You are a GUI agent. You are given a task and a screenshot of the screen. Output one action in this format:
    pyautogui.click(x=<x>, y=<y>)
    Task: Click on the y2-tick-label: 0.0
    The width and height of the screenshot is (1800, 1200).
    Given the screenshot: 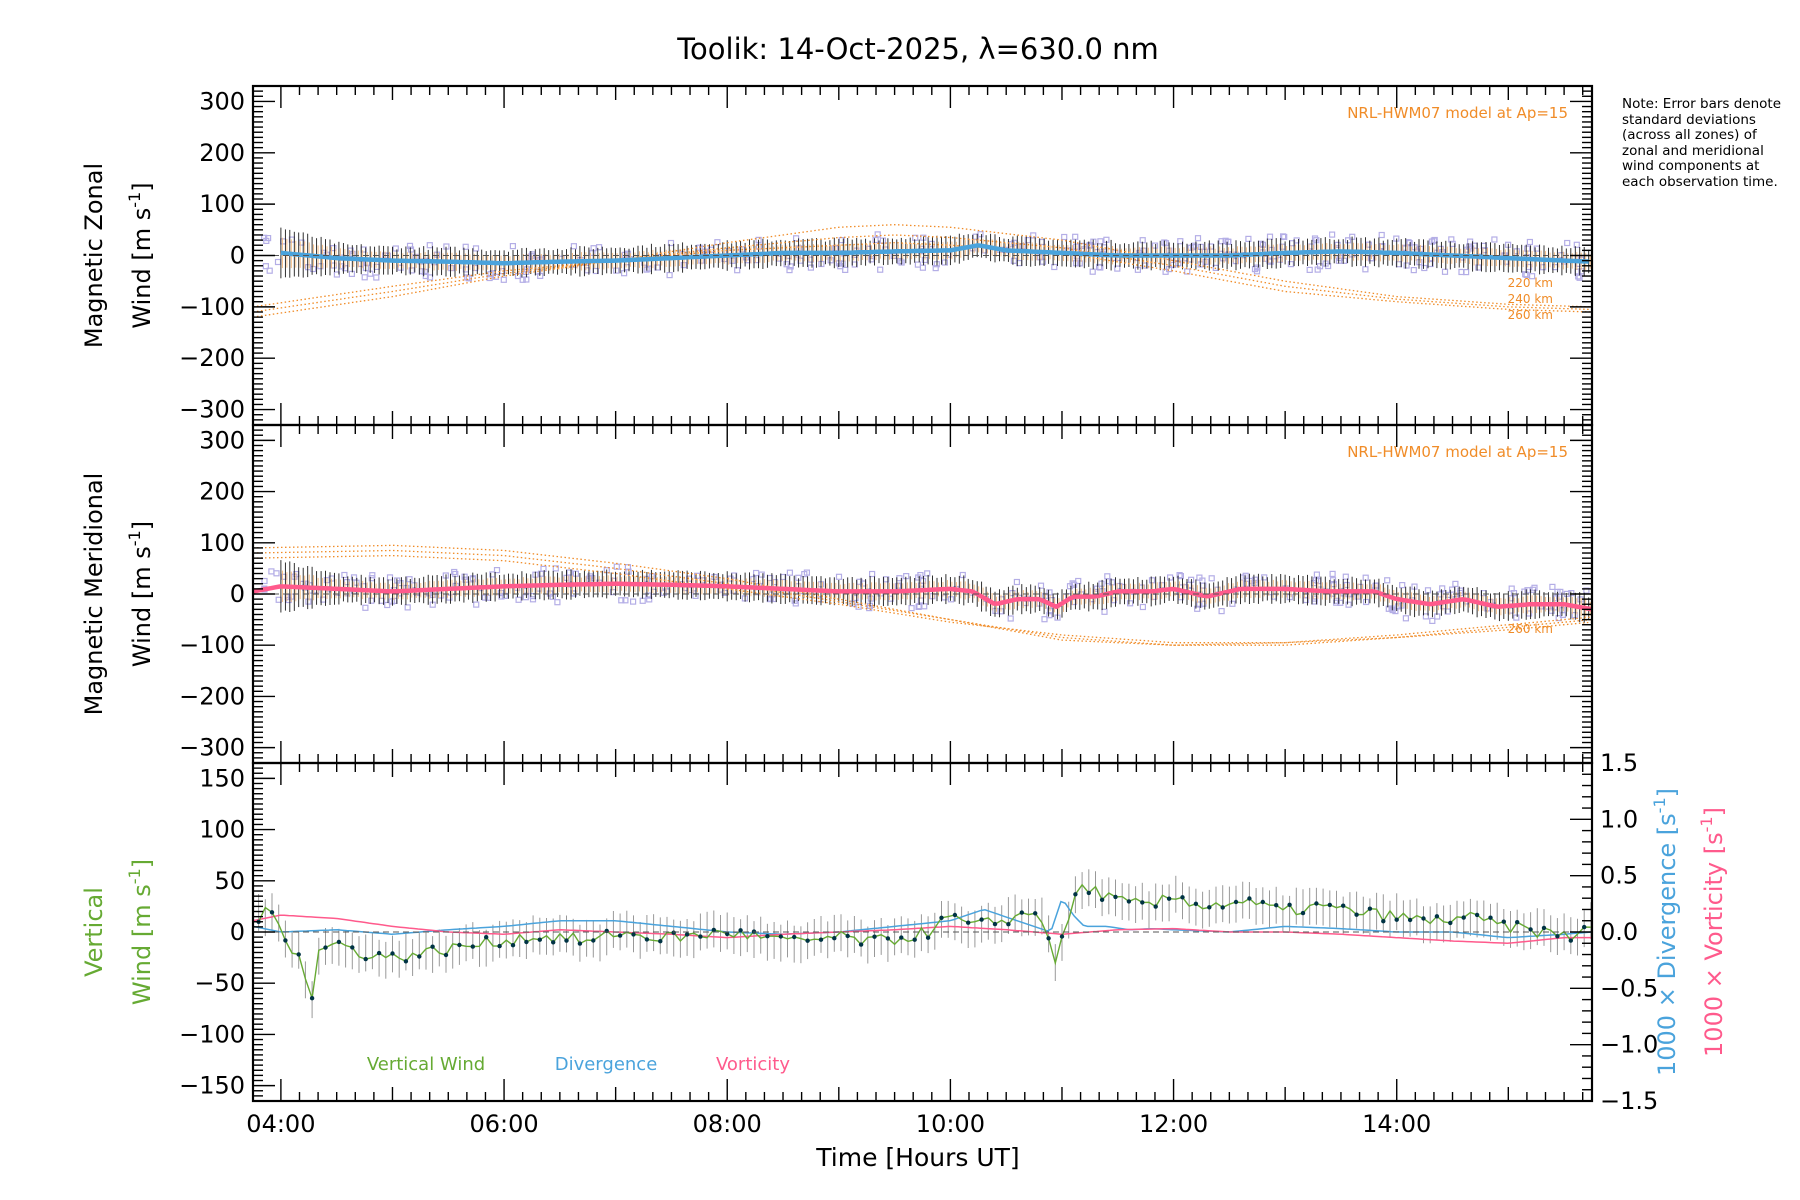 What is the action you would take?
    pyautogui.click(x=1619, y=932)
    